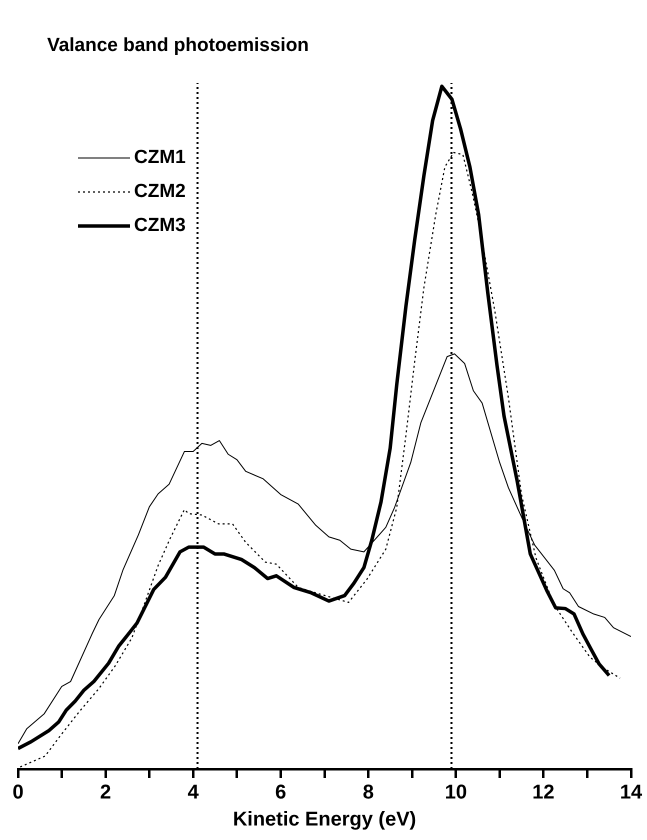  Describe the element at coordinates (455, 793) in the screenshot. I see `x-tick-label: 10` at that location.